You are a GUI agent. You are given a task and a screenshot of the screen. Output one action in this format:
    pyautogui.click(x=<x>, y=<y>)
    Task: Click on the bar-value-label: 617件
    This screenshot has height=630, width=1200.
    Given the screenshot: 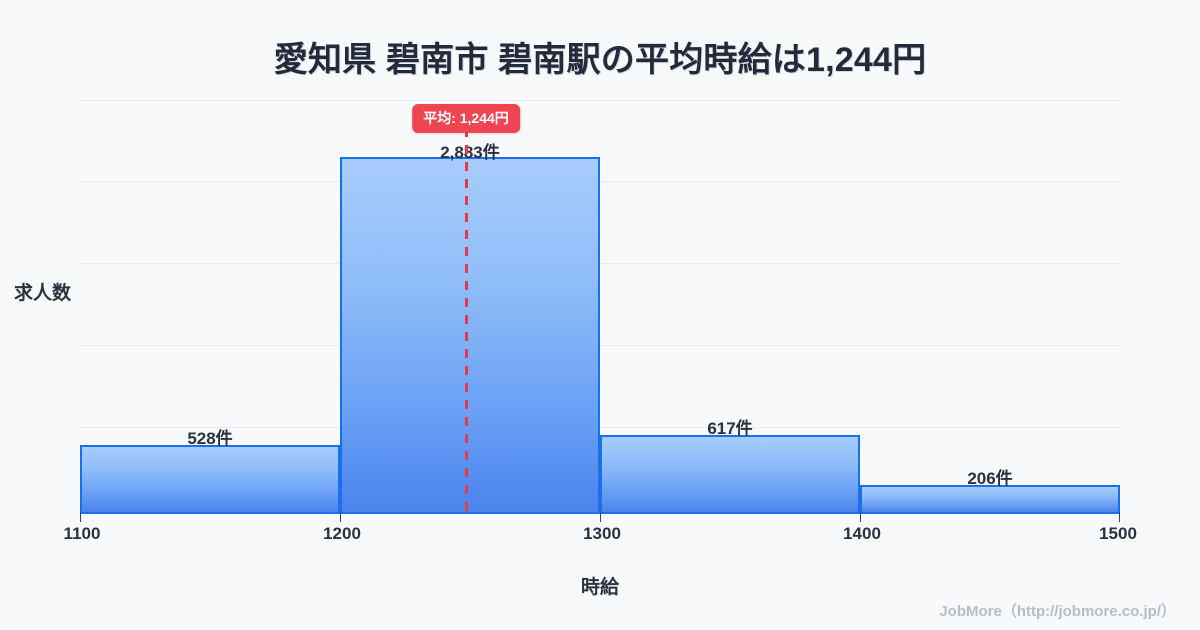 What is the action you would take?
    pyautogui.click(x=730, y=428)
    